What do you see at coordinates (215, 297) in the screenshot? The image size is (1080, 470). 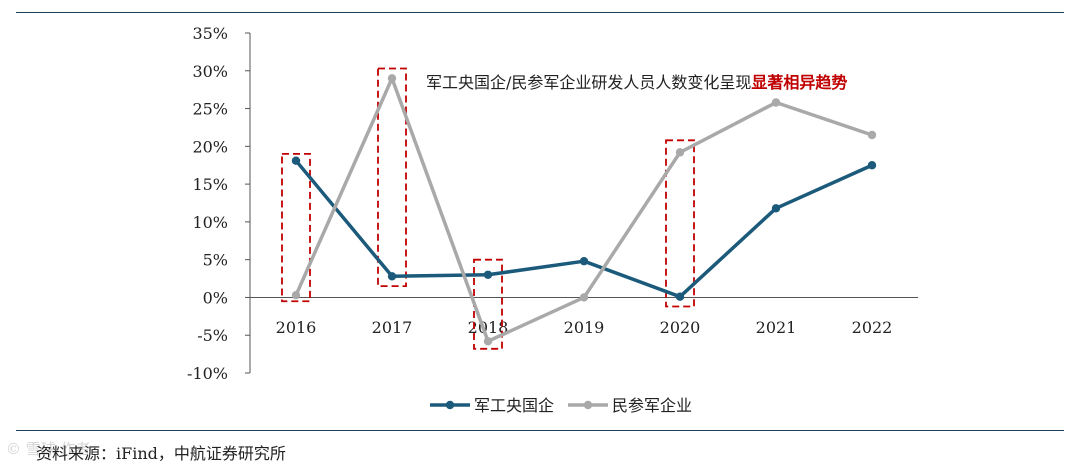 I see `y-tick-label: 0%` at bounding box center [215, 297].